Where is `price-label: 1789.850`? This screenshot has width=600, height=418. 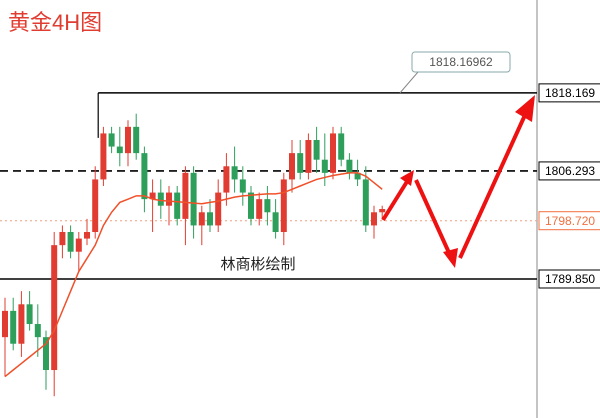 price-label: 1789.850 is located at coordinates (570, 279).